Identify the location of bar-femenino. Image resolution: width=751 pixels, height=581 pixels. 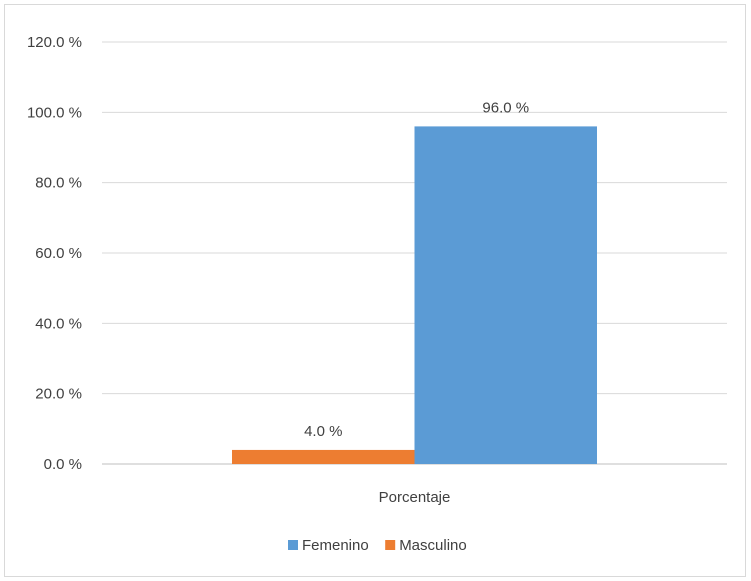
(505, 295).